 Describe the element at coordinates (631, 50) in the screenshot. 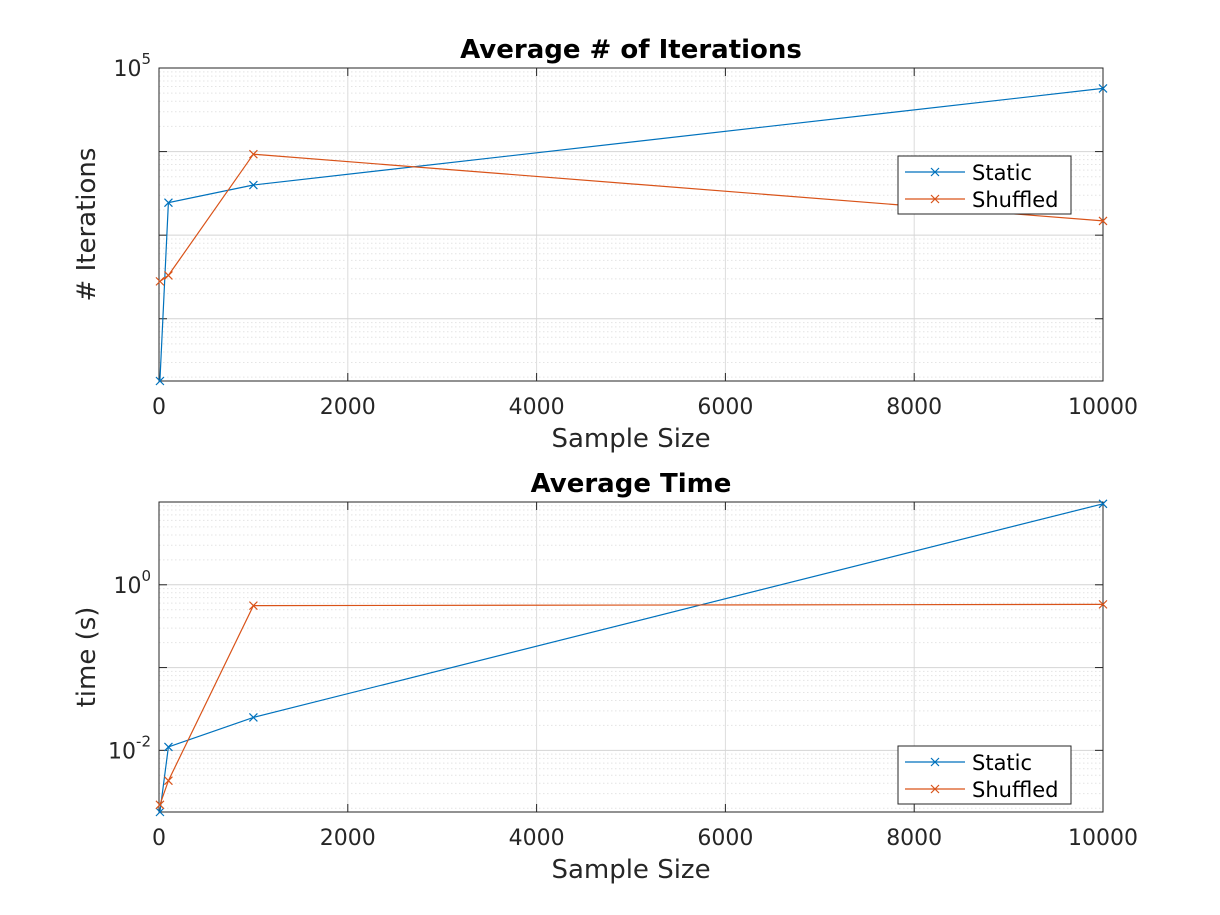

I see `chart-title: Average # of Iterations` at that location.